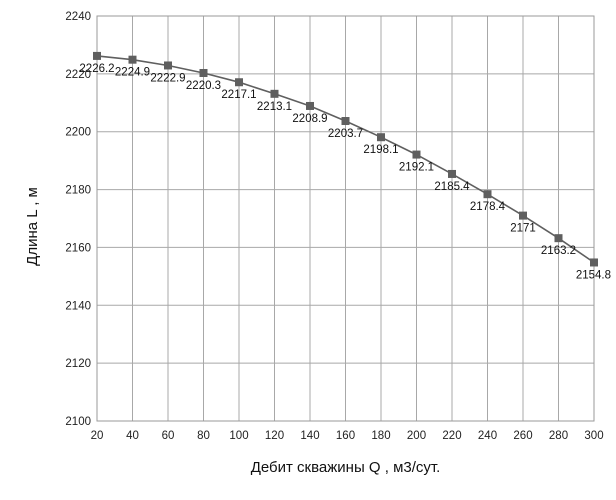  Describe the element at coordinates (78, 219) in the screenshot. I see `y-axis-ticks: 2100 2120 2140 2160 2180 2200 2220 2240` at that location.